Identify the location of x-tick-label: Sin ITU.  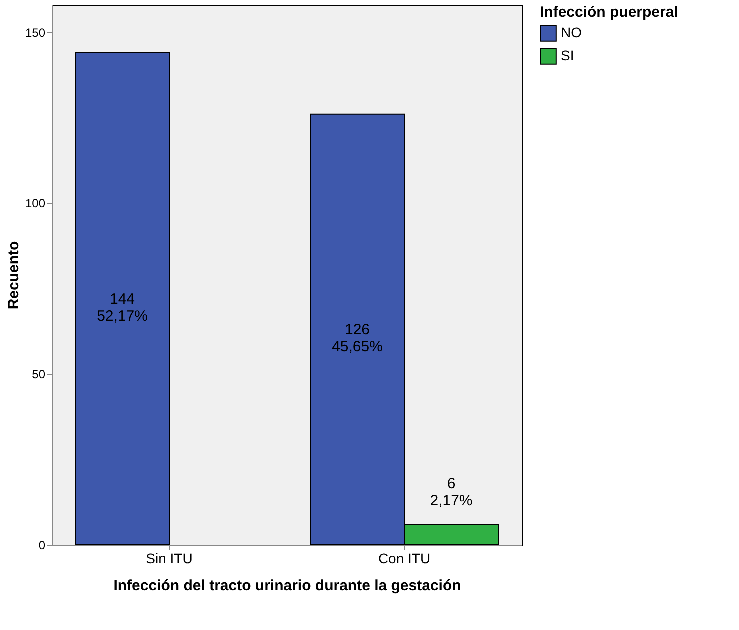
(169, 558).